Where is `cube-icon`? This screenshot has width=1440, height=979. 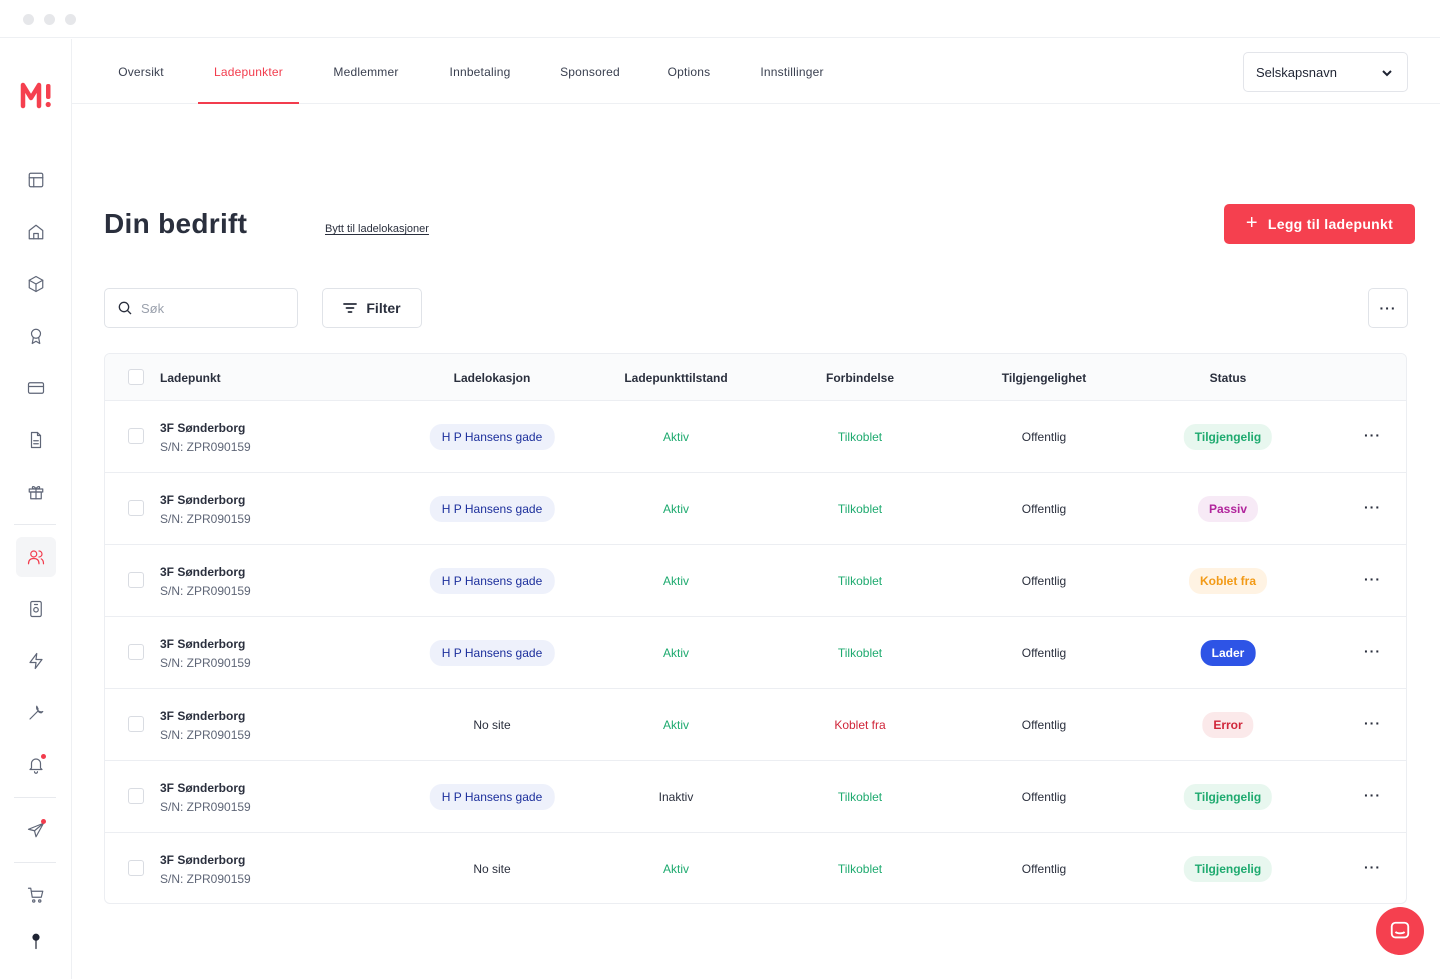
cube-icon is located at coordinates (36, 284).